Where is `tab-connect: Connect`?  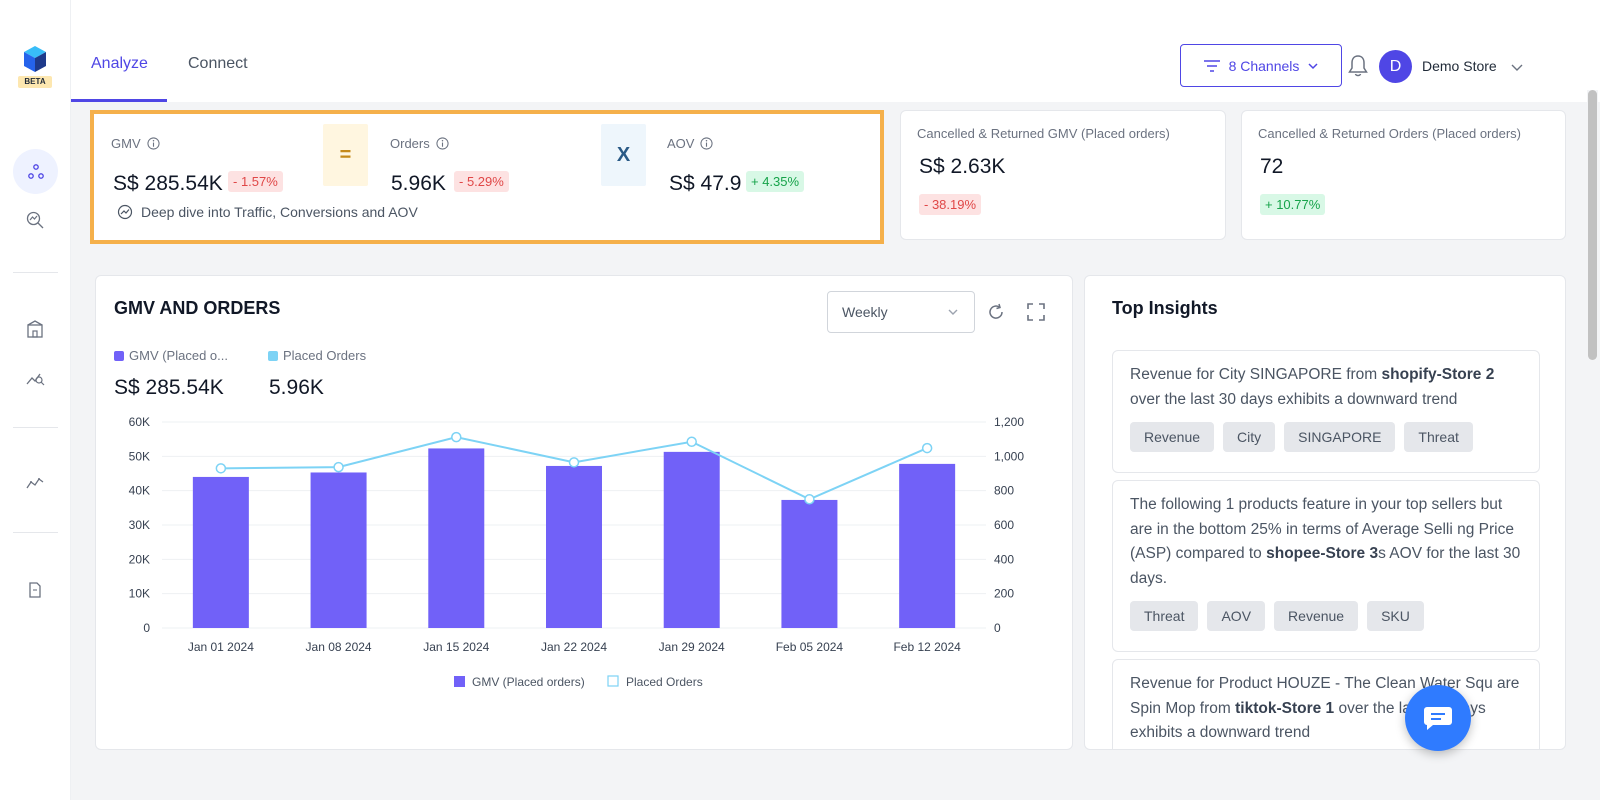
tab-connect: Connect is located at coordinates (218, 63).